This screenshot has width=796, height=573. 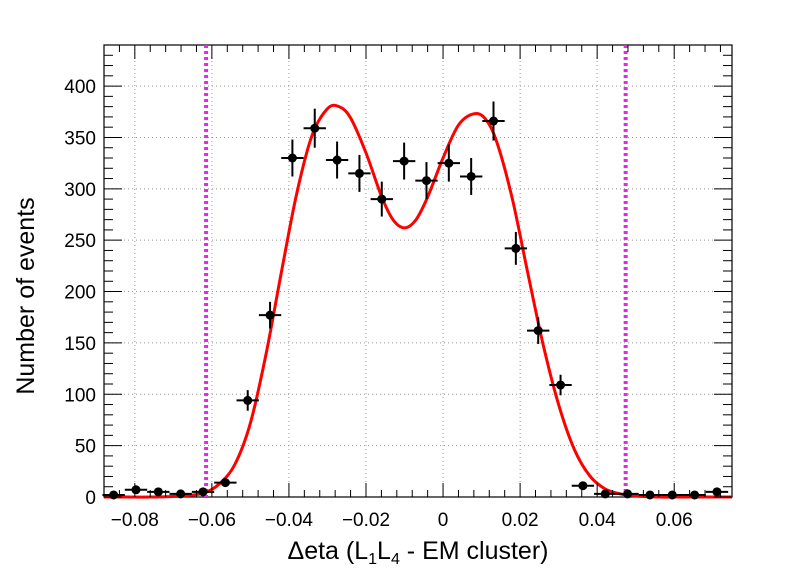 I want to click on x-tick-label: 0.02, so click(x=520, y=520).